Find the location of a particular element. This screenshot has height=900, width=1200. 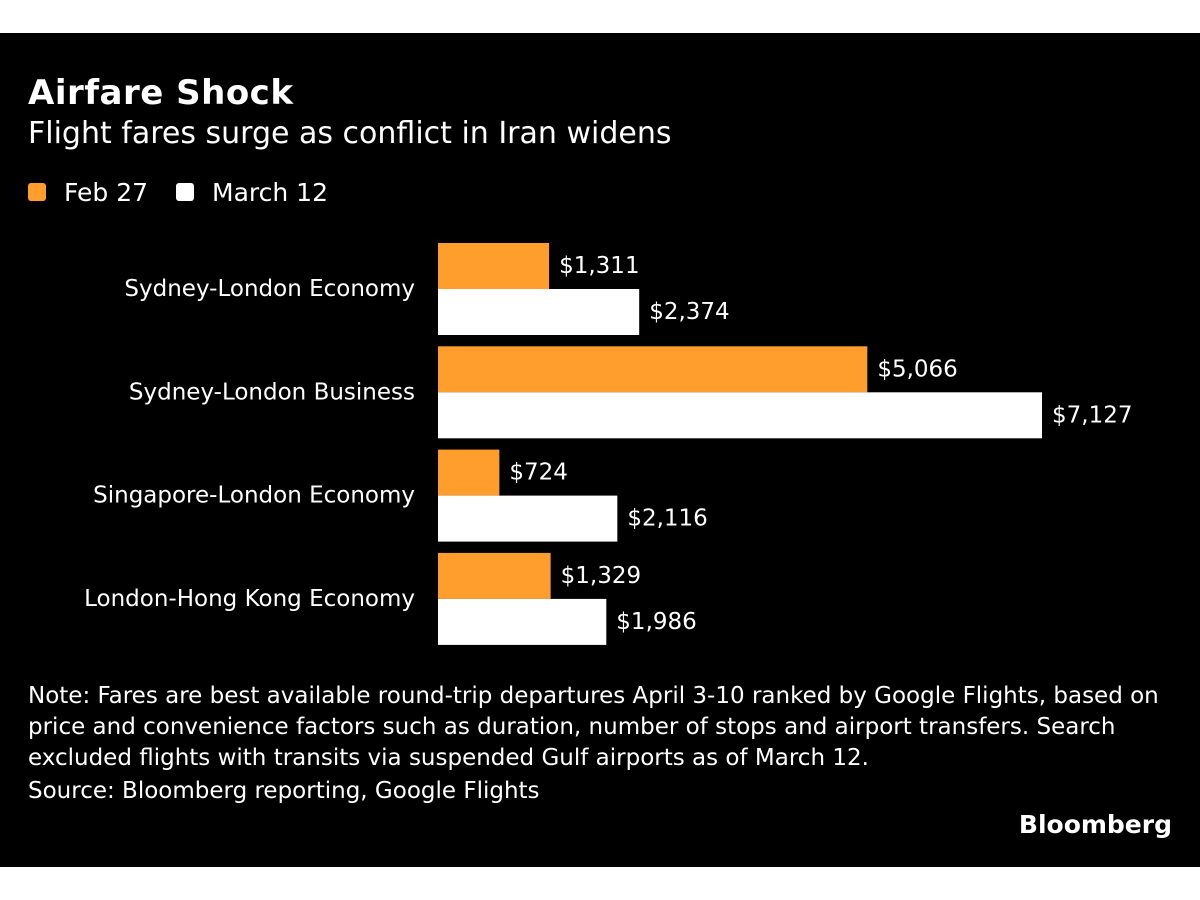

legend: Feb 27 March 12 is located at coordinates (192, 192).